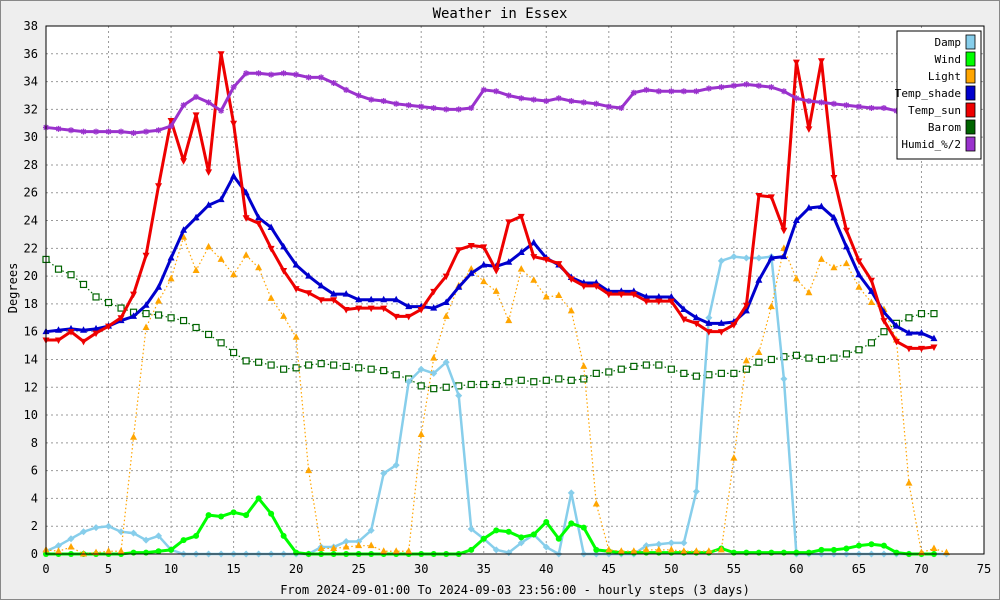  Describe the element at coordinates (546, 569) in the screenshot. I see `x-tick-label: 40` at that location.